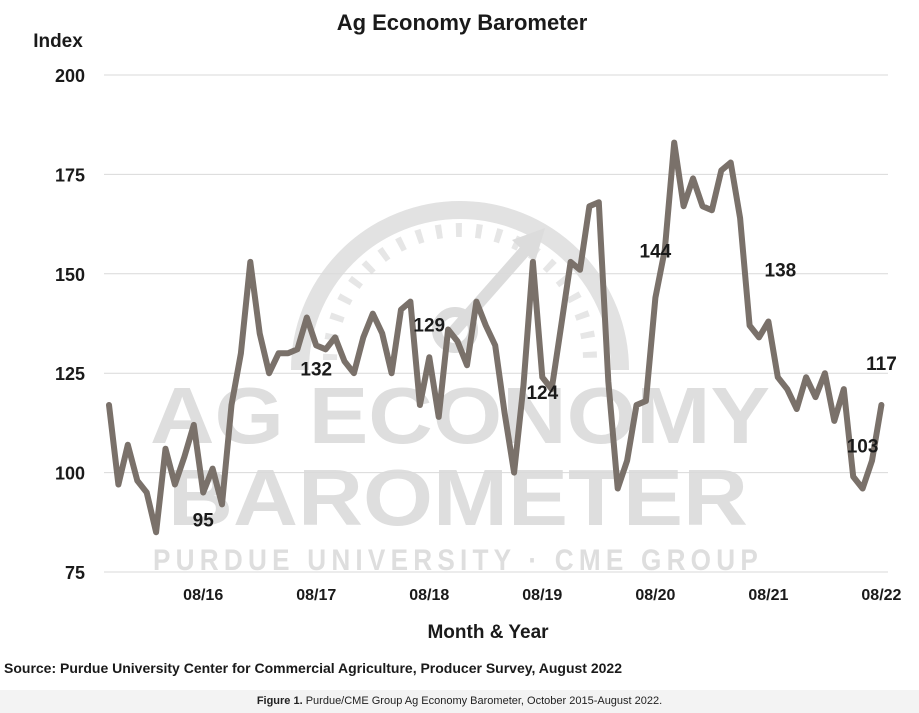  Describe the element at coordinates (70, 175) in the screenshot. I see `y-tick-label: 175` at that location.